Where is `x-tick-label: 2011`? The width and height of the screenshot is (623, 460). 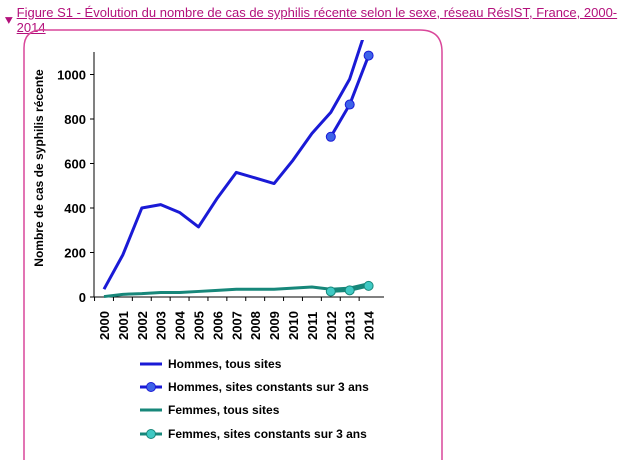
x-tick-label: 2011 is located at coordinates (312, 326).